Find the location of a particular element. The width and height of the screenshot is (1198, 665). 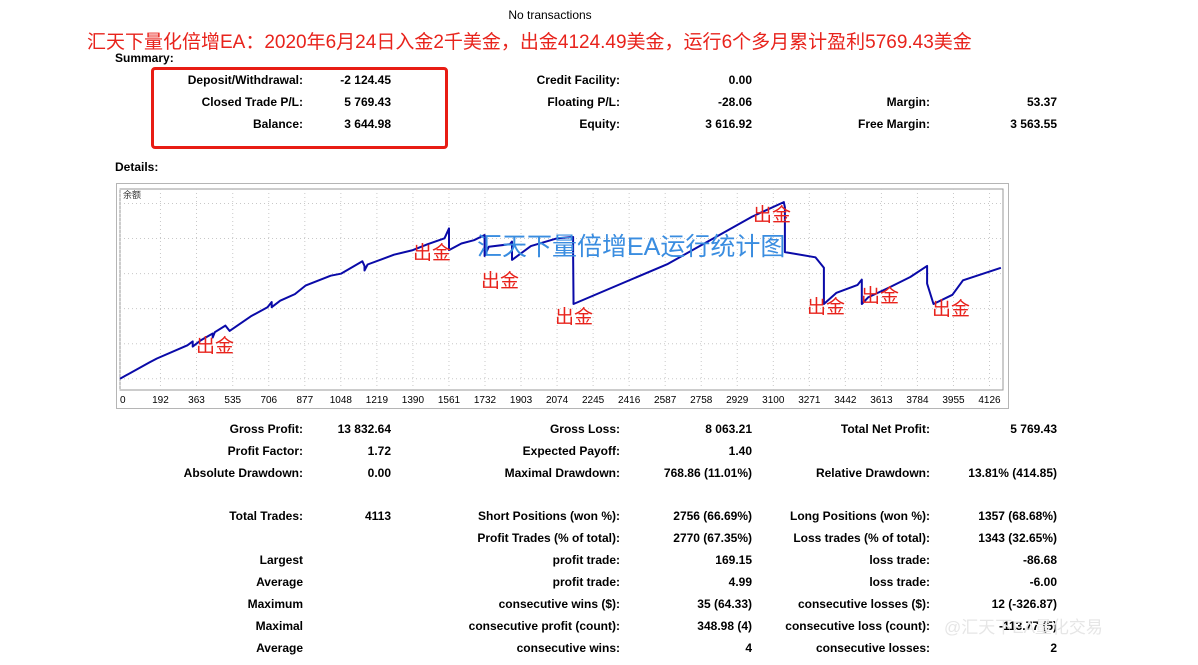

max-drawdown-value: 768.86 (11.01%) is located at coordinates (707, 473).